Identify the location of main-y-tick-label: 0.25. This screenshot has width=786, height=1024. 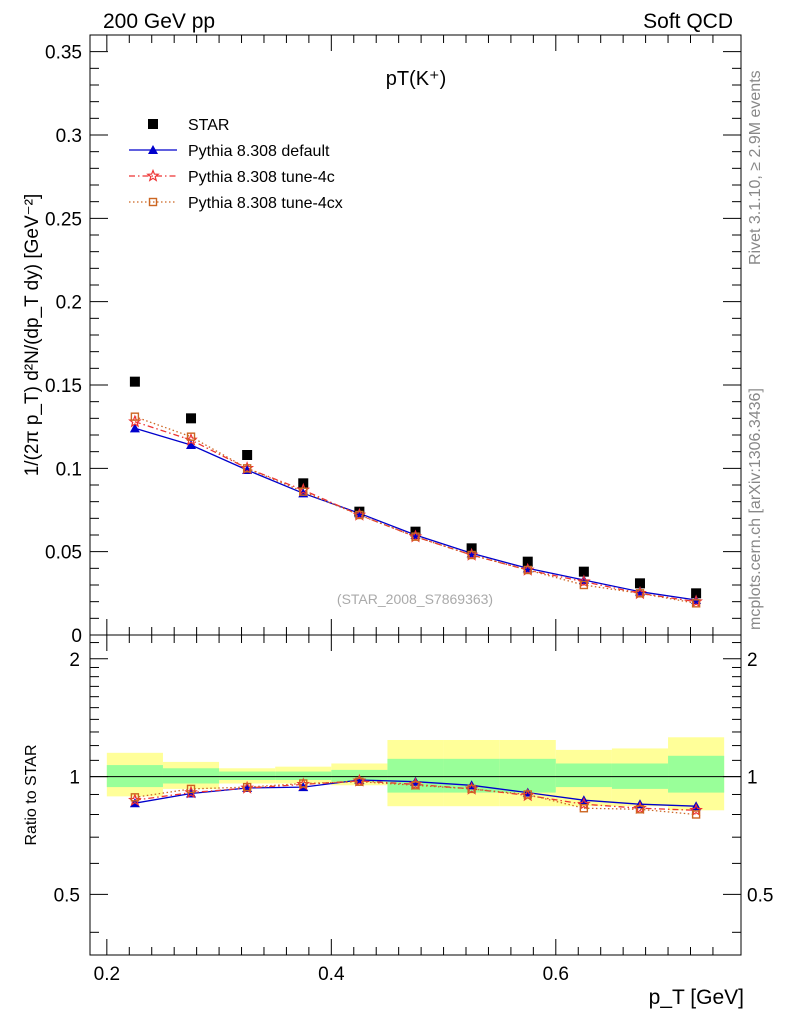
(63, 219).